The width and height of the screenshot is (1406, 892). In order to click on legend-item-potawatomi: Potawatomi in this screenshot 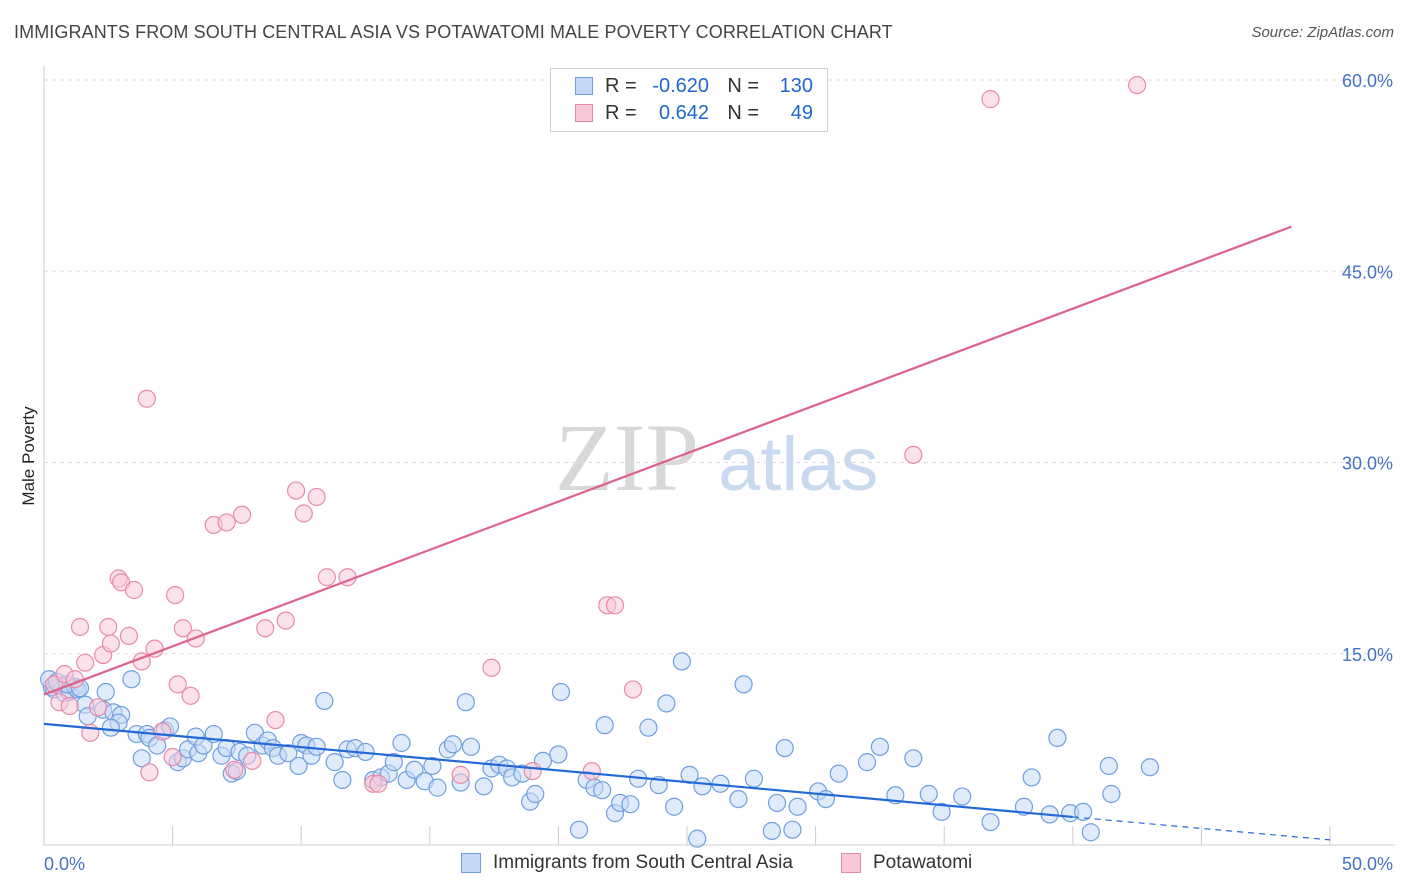, I will do `click(906, 863)`.